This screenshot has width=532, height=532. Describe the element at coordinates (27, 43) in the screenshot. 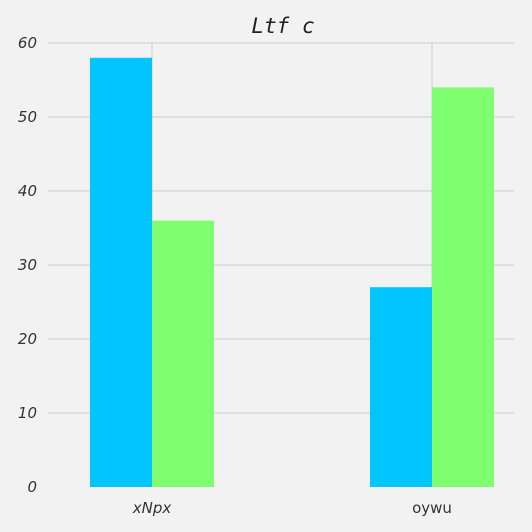

I see `y-tick-label: 60` at that location.